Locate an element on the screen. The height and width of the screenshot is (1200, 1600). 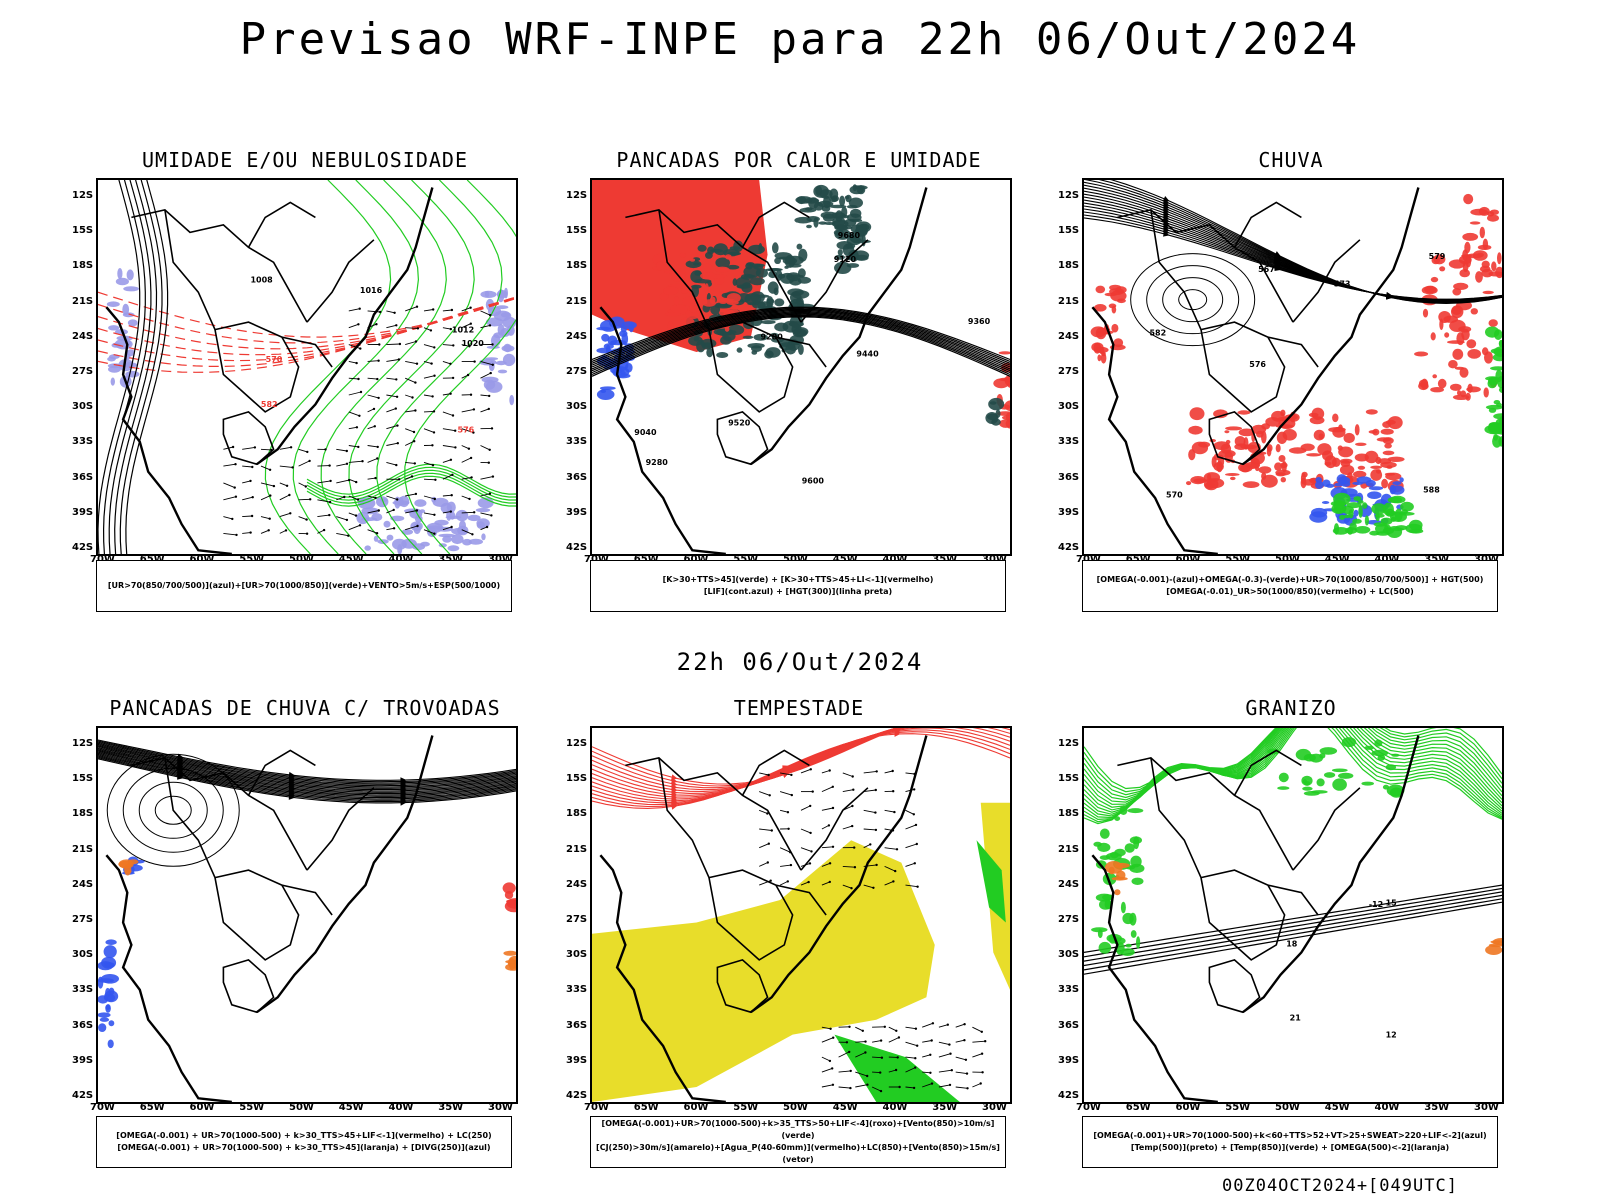
panel-map is located at coordinates (801, 915).